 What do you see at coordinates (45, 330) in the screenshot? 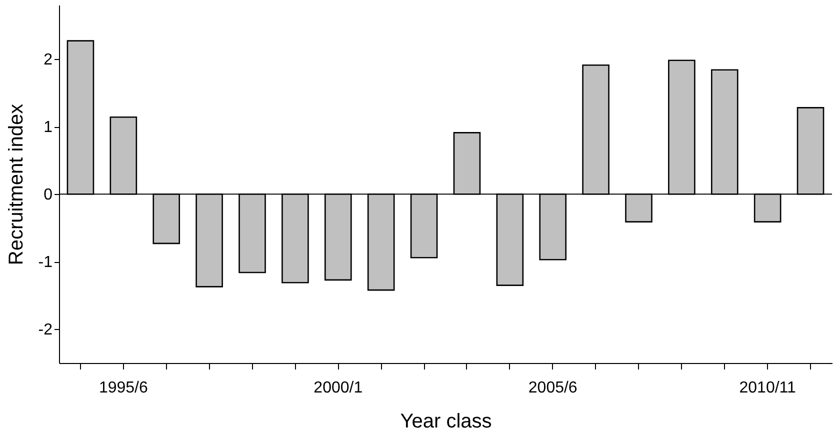
I see `y-tick-label: -2` at bounding box center [45, 330].